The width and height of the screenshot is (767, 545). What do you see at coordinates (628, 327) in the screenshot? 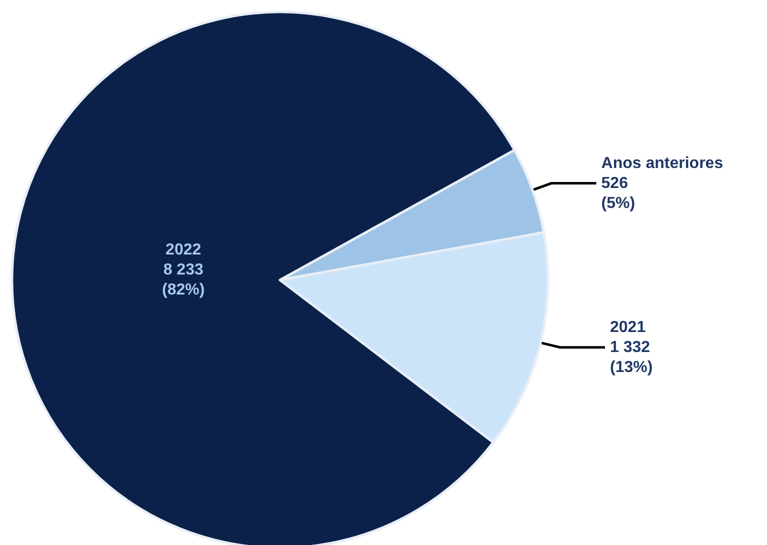
I see `slice-label: 2021` at bounding box center [628, 327].